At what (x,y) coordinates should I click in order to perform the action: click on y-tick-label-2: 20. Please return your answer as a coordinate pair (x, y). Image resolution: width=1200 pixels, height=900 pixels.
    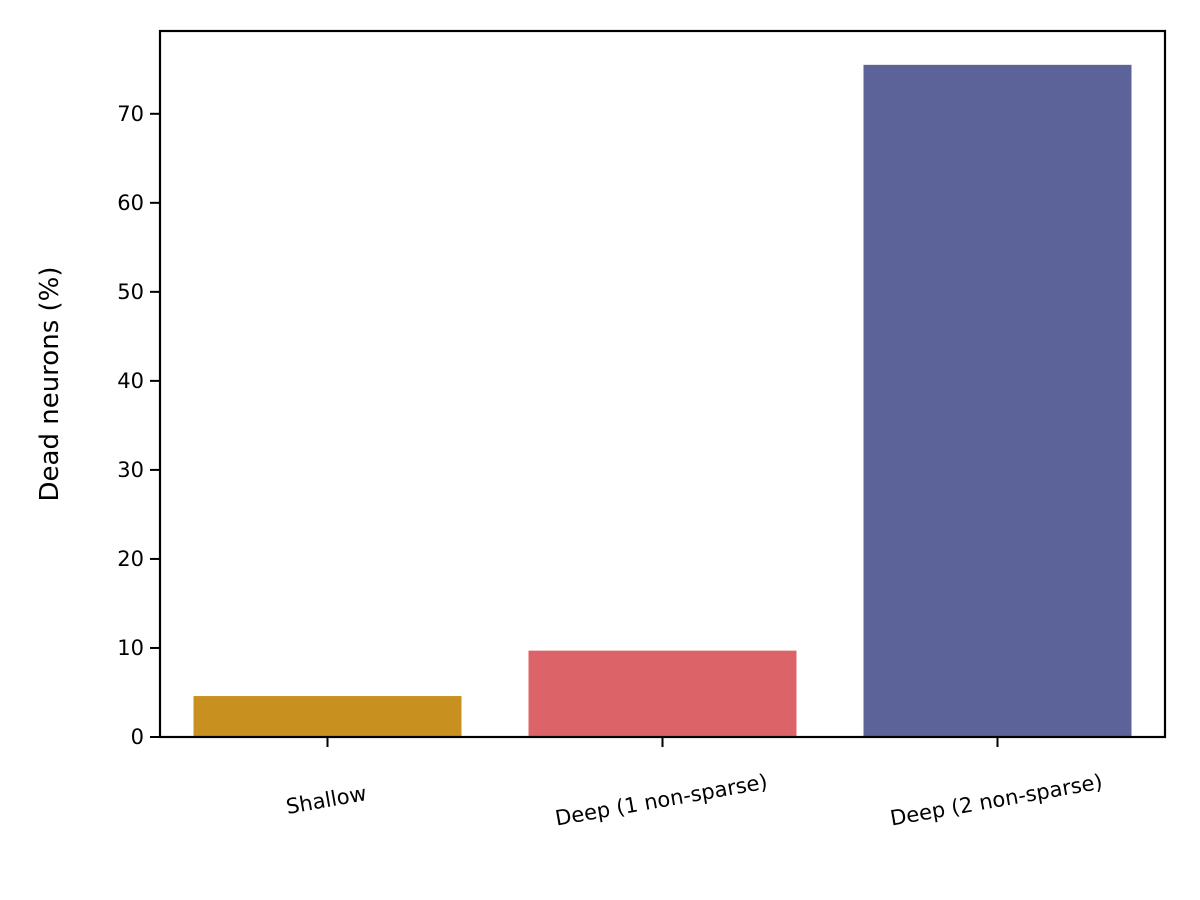
    Looking at the image, I should click on (130, 559).